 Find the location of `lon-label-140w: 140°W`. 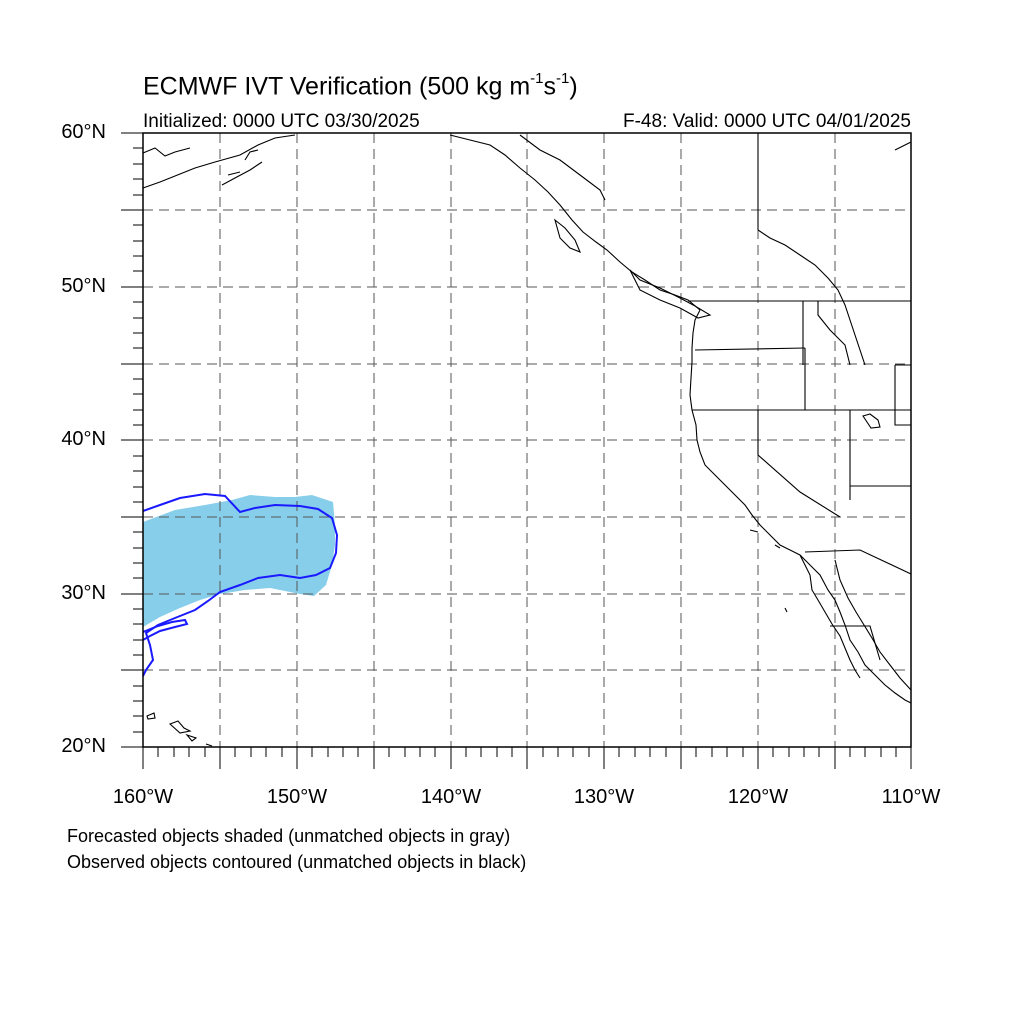

lon-label-140w: 140°W is located at coordinates (451, 797).